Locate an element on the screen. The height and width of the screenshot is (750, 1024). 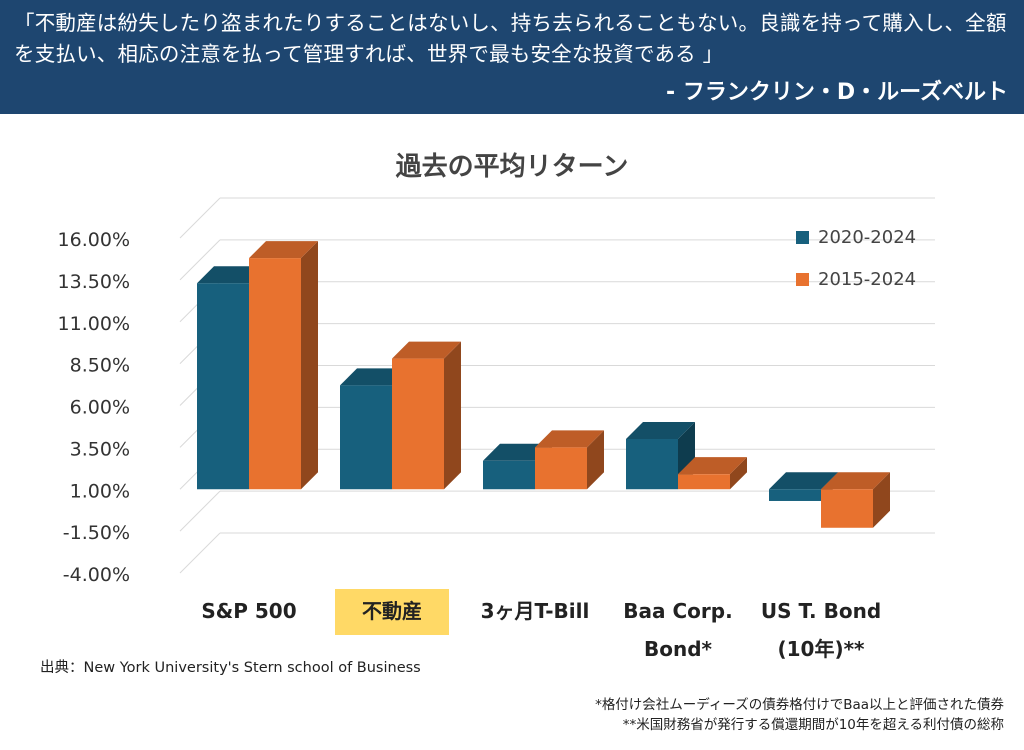
x-category-label: 不動産 is located at coordinates (392, 611).